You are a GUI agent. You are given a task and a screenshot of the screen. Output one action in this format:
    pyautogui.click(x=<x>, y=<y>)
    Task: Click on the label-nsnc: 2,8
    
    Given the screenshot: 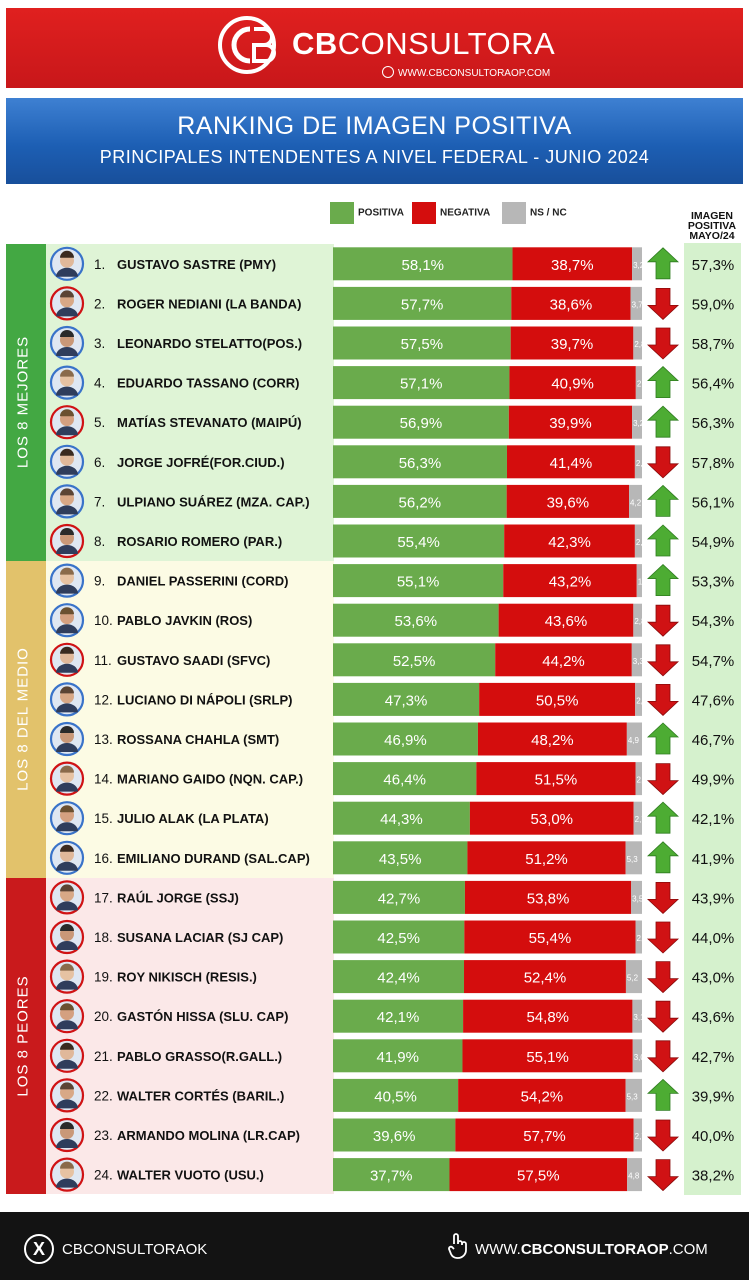 What is the action you would take?
    pyautogui.click(x=640, y=344)
    